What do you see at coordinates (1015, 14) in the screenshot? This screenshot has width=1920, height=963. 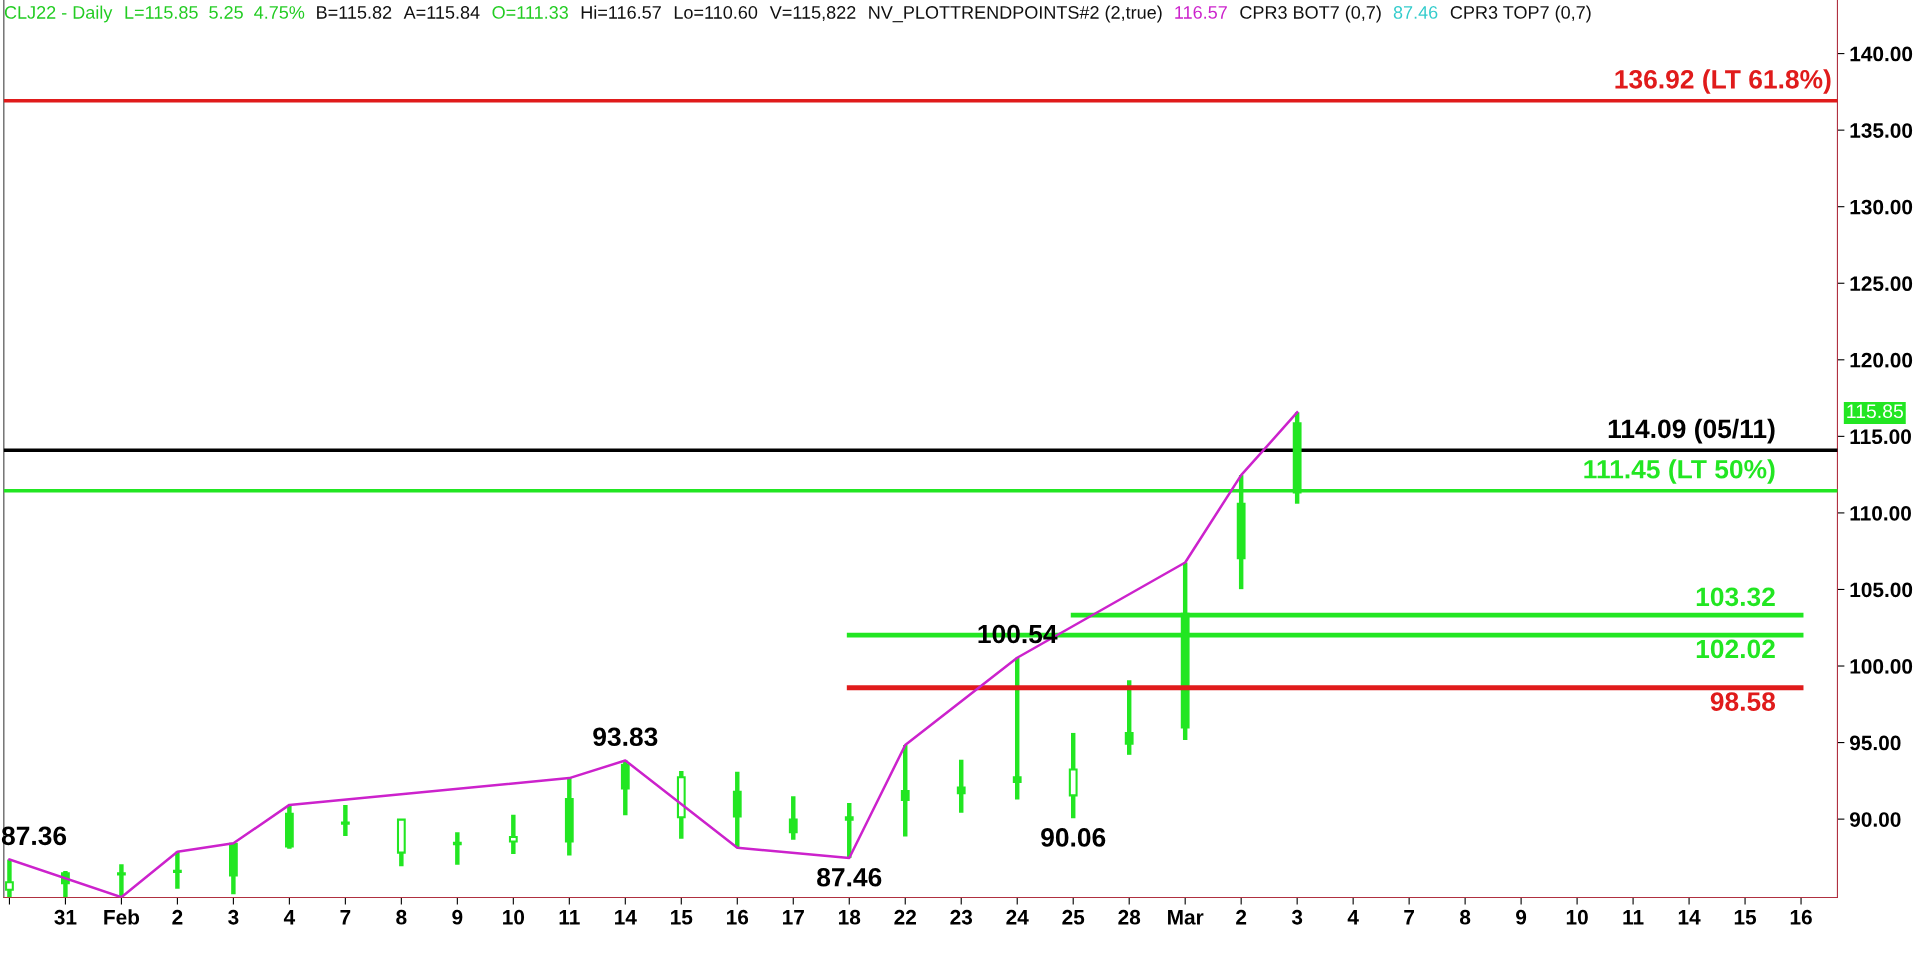 I see `annotation: NV_PLOTTRENDPOINTS#2 (2,true)` at bounding box center [1015, 14].